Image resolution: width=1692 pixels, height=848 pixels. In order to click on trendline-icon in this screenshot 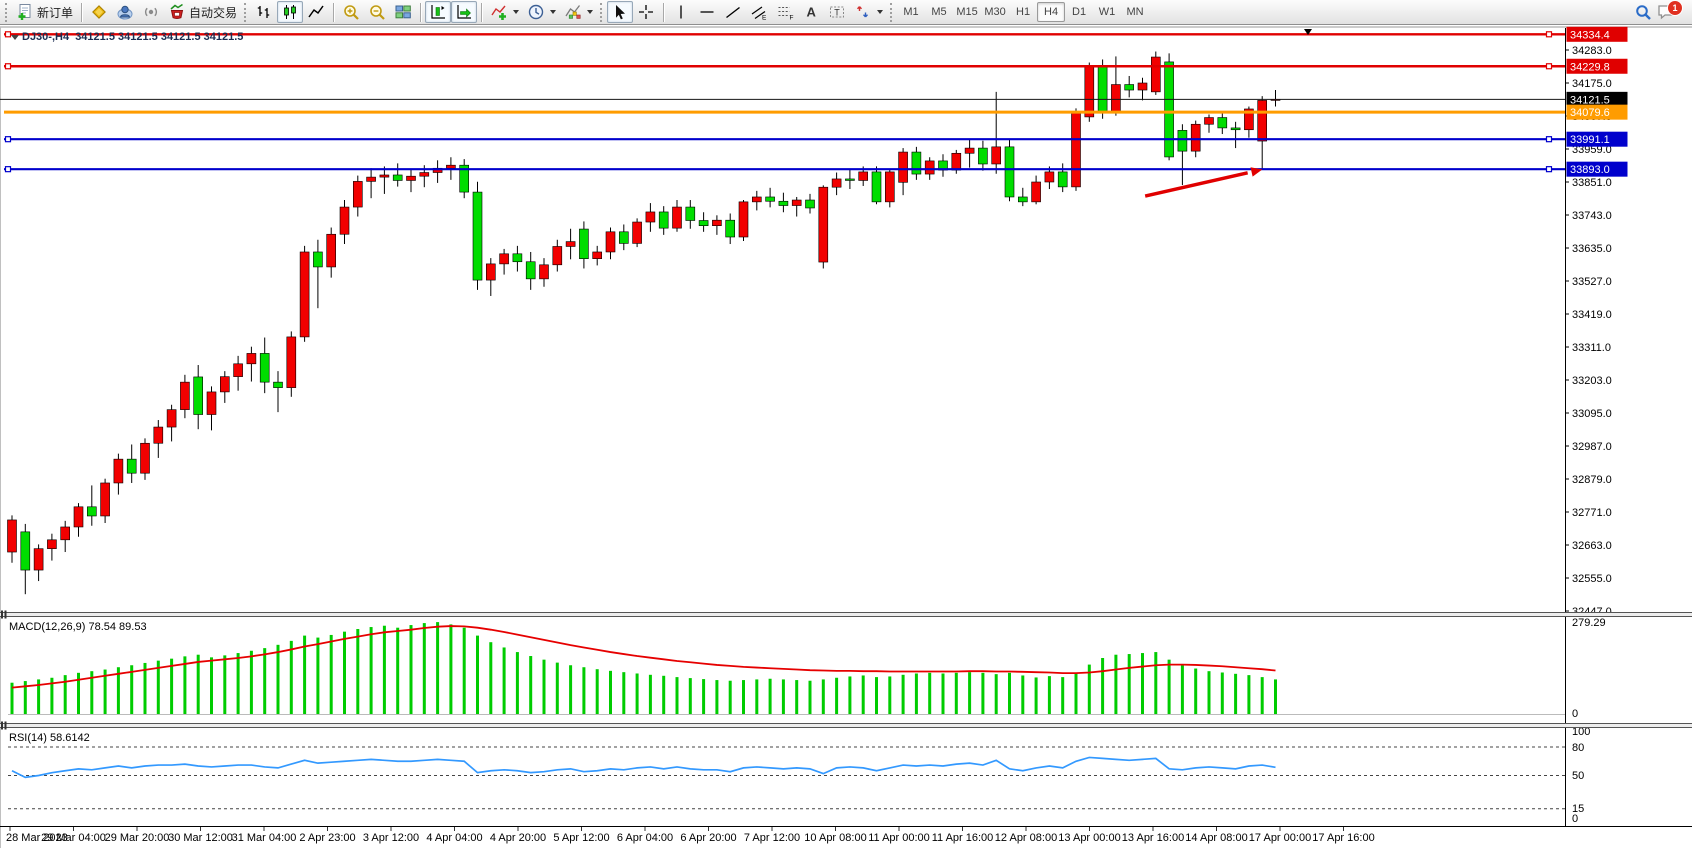, I will do `click(733, 12)`.